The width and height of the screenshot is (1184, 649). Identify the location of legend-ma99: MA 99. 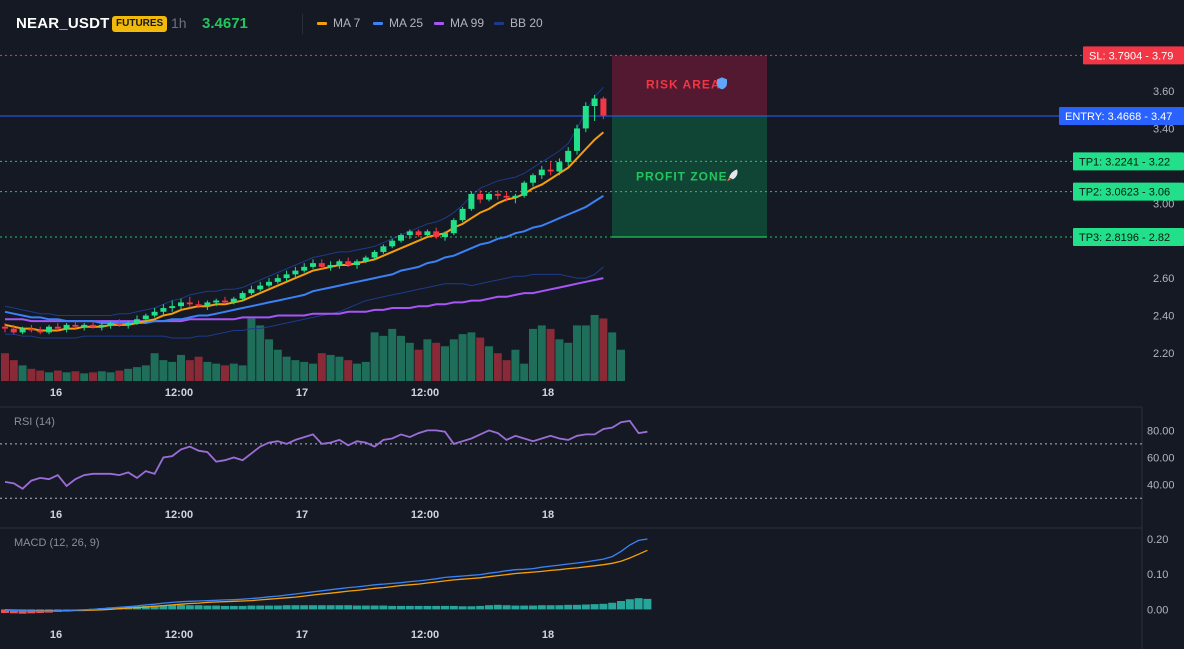
(459, 23).